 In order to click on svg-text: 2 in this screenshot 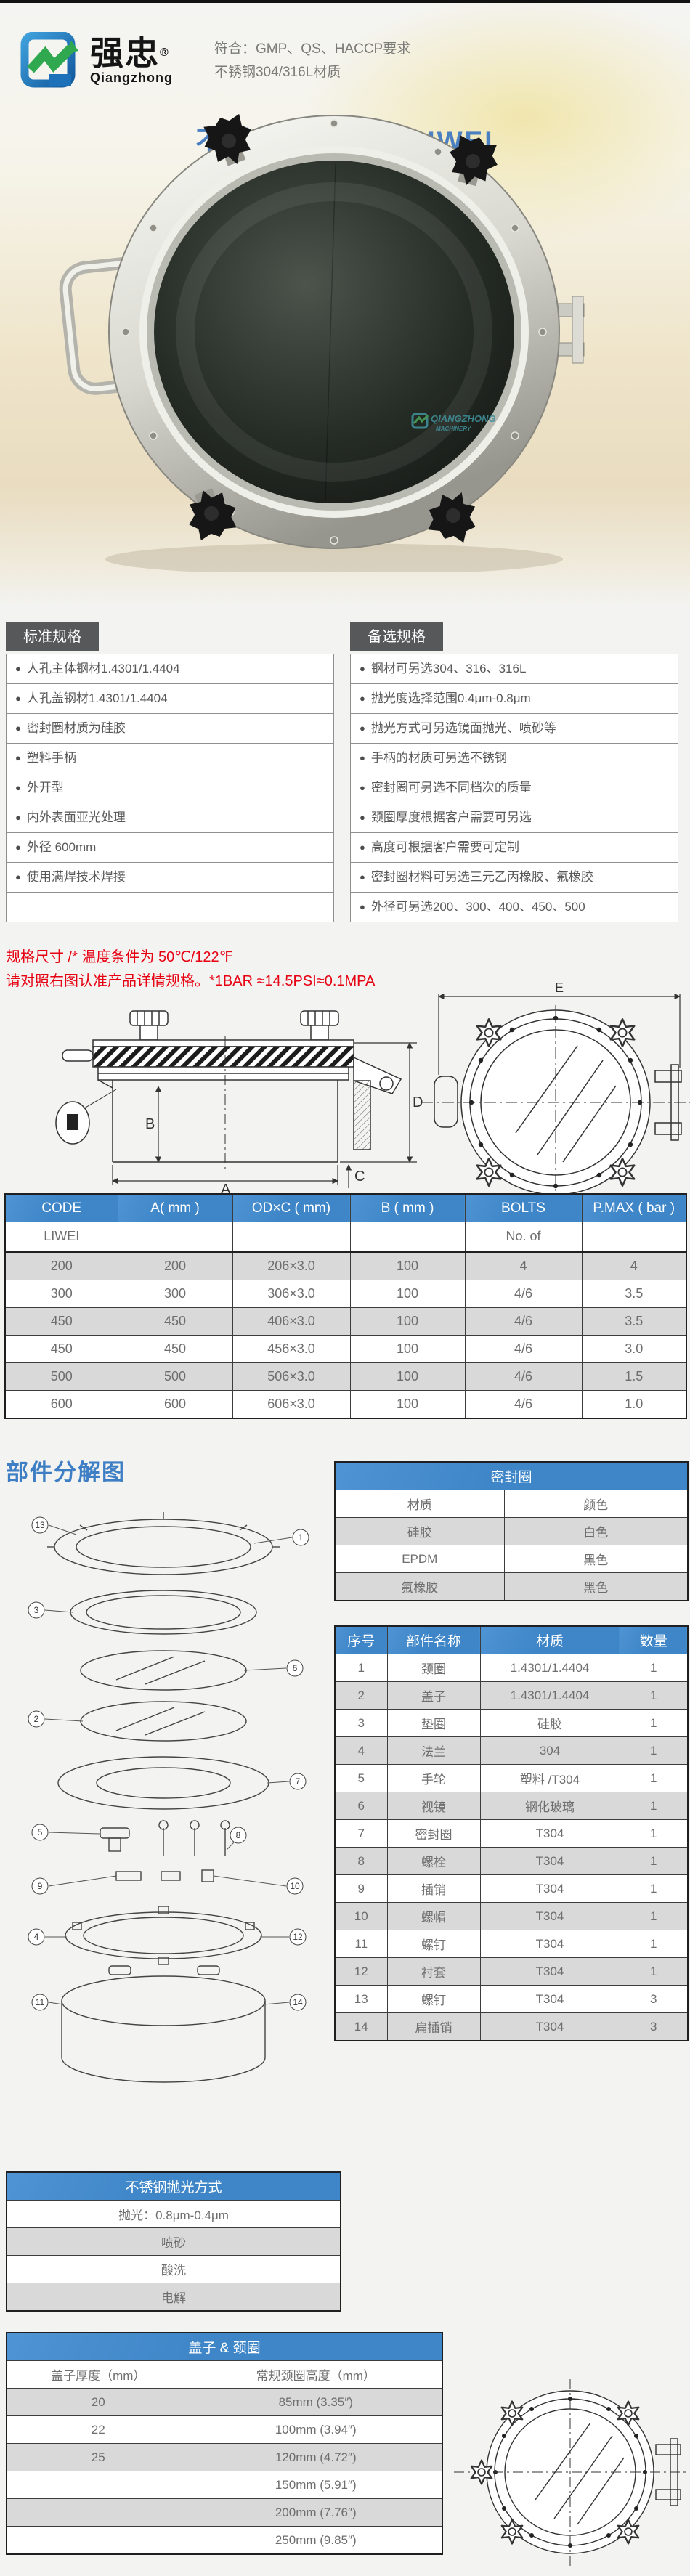, I will do `click(36, 1719)`.